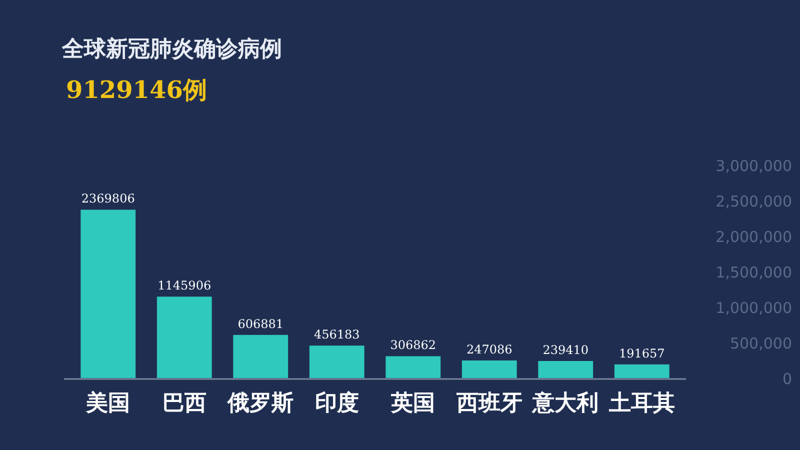  What do you see at coordinates (185, 285) in the screenshot?
I see `data-label: 1145906` at bounding box center [185, 285].